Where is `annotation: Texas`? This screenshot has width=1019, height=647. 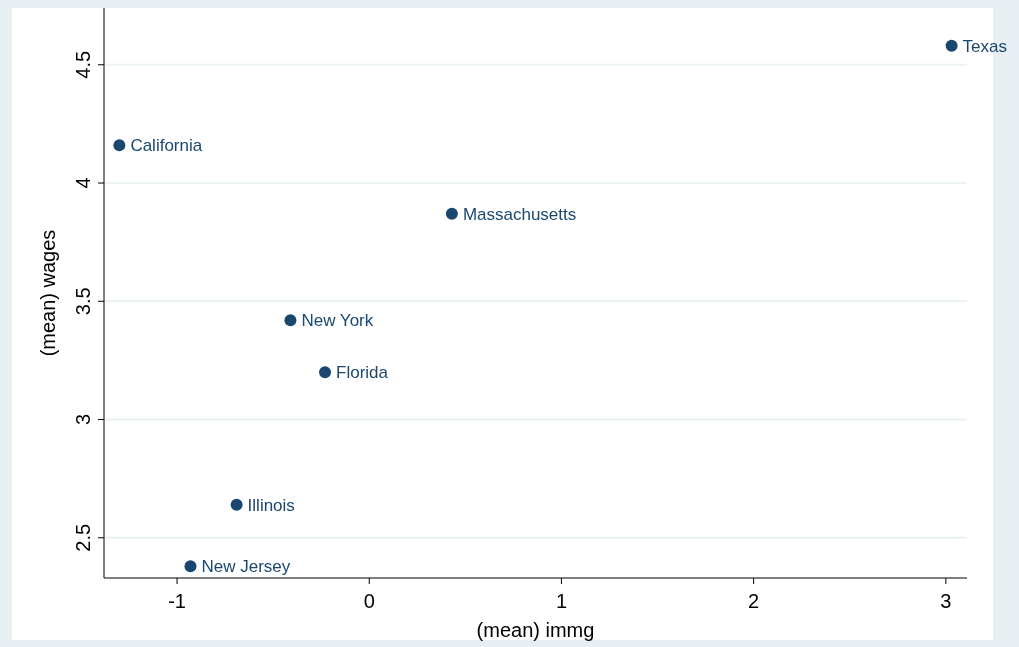
annotation: Texas is located at coordinates (985, 46).